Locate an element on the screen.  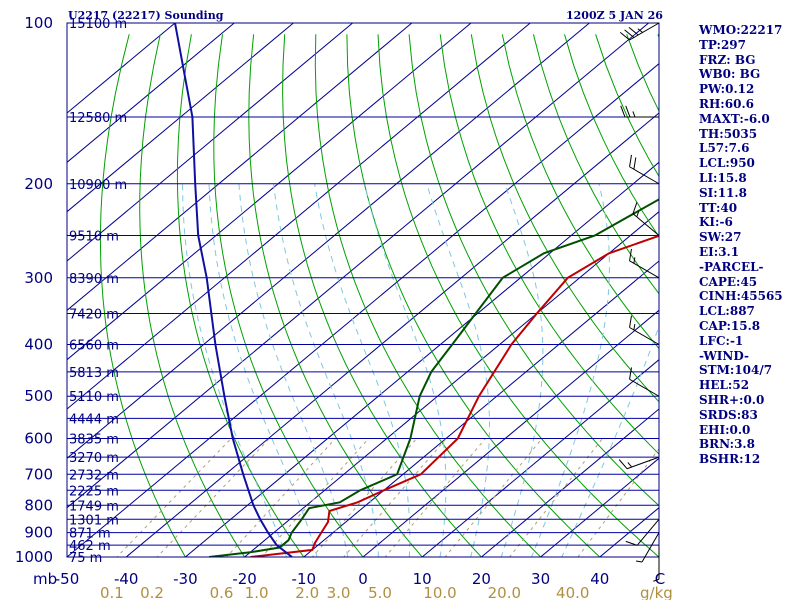
height-label: 2225 m is located at coordinates (94, 491).